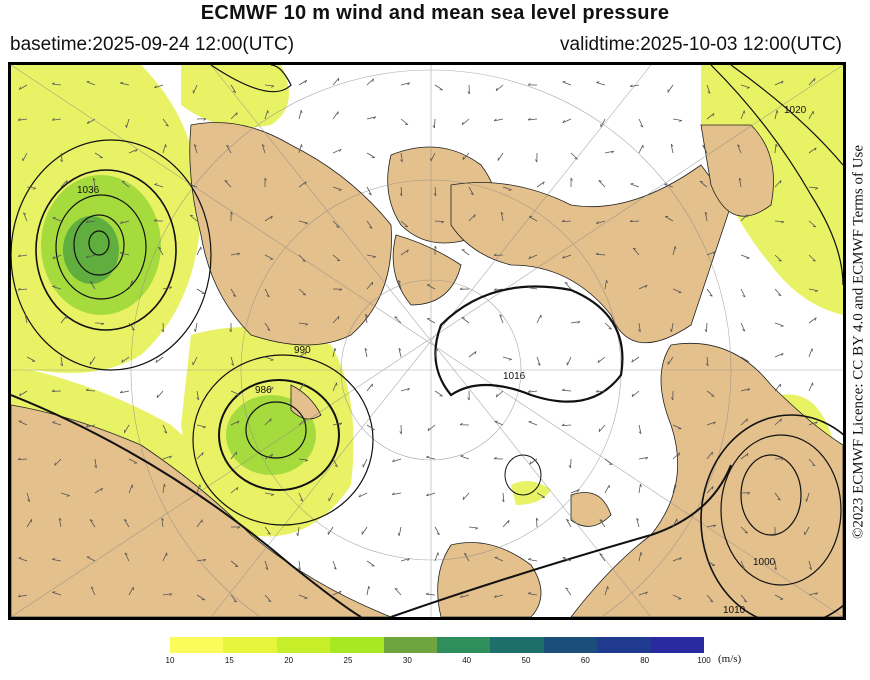 The image size is (870, 680). I want to click on colorbar-tick-label: 30, so click(407, 660).